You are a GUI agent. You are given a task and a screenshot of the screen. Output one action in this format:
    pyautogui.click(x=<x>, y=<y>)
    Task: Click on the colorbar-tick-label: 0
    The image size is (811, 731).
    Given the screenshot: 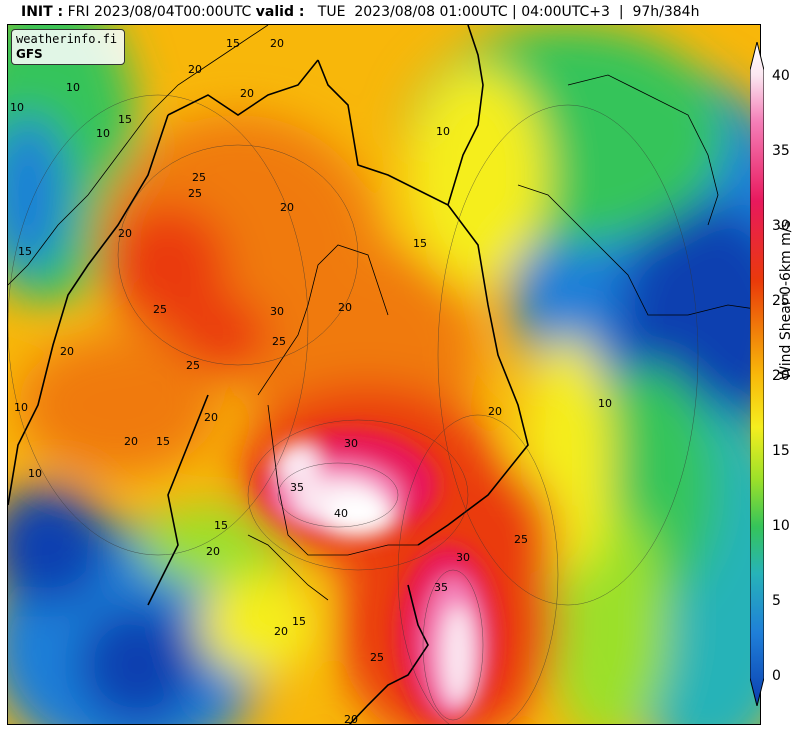 What is the action you would take?
    pyautogui.click(x=776, y=676)
    